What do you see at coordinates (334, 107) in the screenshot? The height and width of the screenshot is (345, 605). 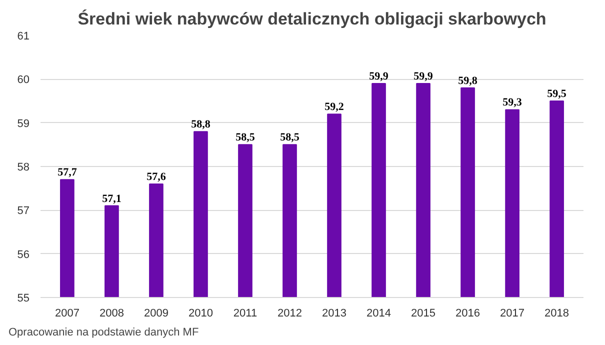 I see `data-label: 59,2` at bounding box center [334, 107].